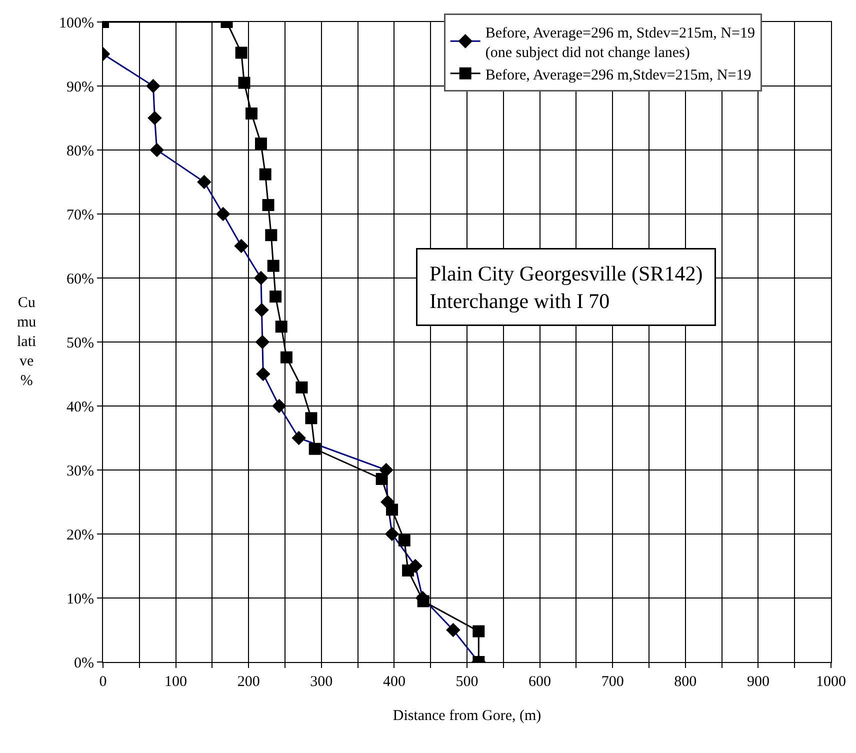  What do you see at coordinates (80, 407) in the screenshot?
I see `y-tick-label: 40%` at bounding box center [80, 407].